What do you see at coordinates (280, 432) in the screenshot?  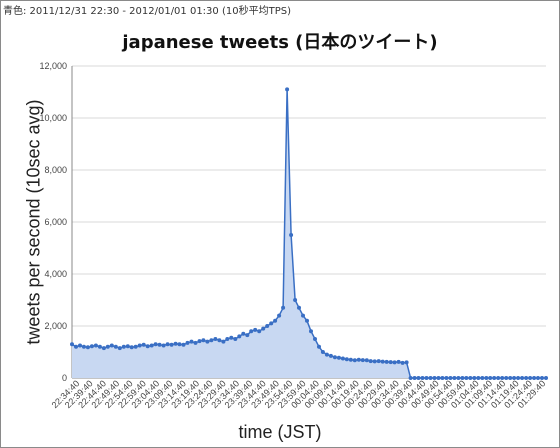 I see `x-axis-label: time (JST)` at bounding box center [280, 432].